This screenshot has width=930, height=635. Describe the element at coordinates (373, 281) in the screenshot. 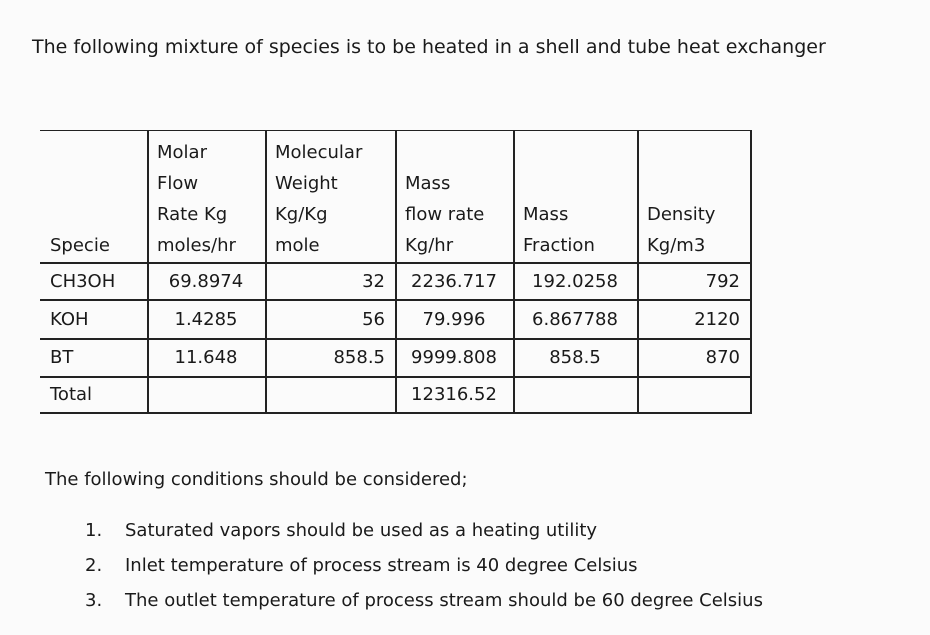

I see `table-cell: 32` at that location.